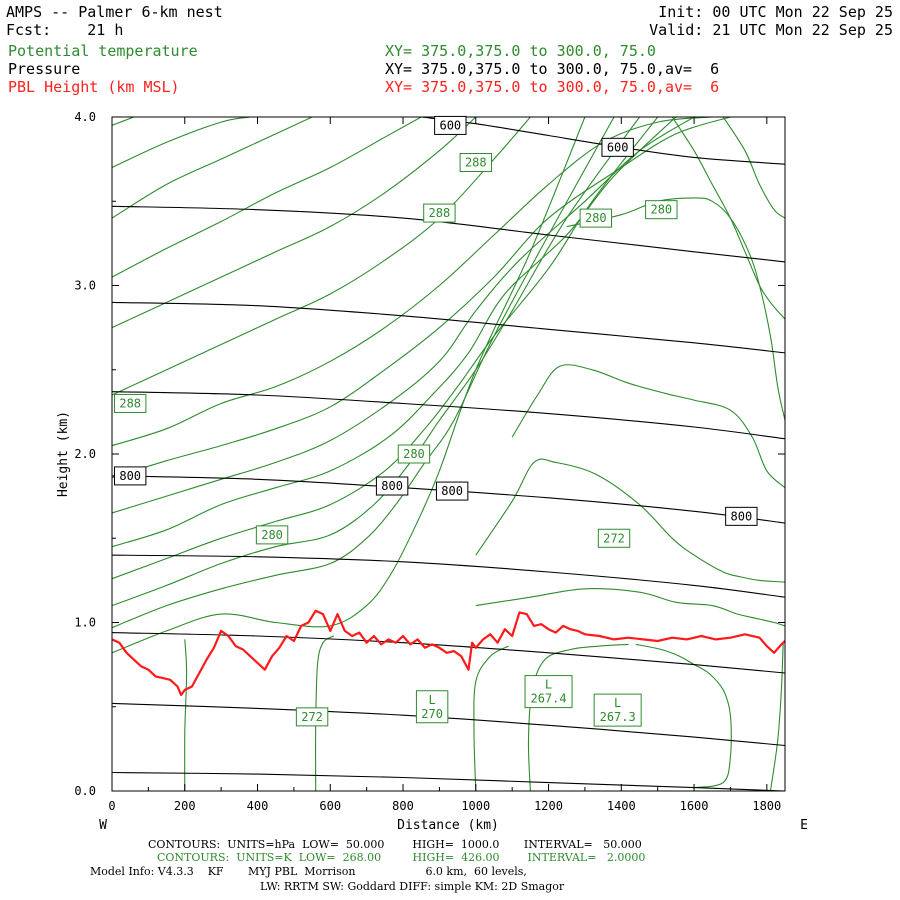 This screenshot has height=900, width=900. Describe the element at coordinates (621, 806) in the screenshot. I see `x-tick-label: 1400` at that location.